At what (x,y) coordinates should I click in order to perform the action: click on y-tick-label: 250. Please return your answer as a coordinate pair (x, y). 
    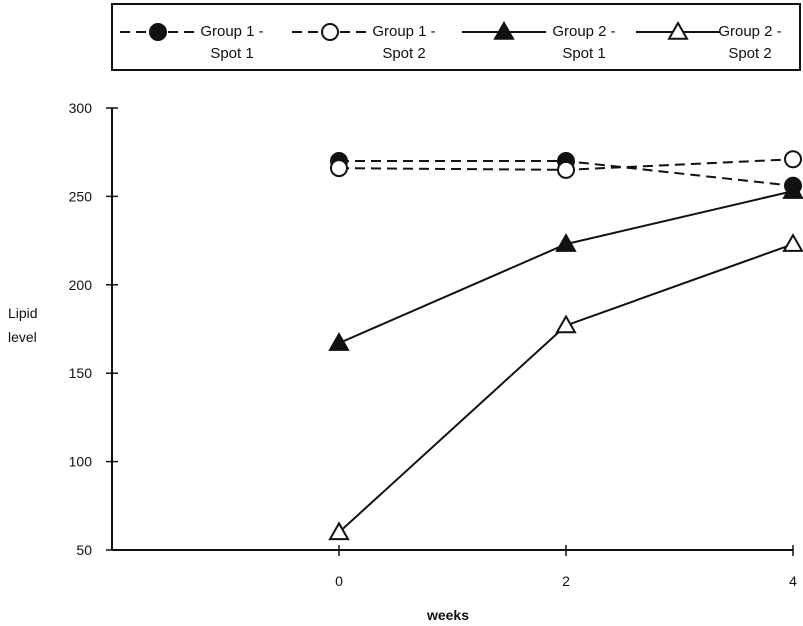
    Looking at the image, I should click on (81, 196).